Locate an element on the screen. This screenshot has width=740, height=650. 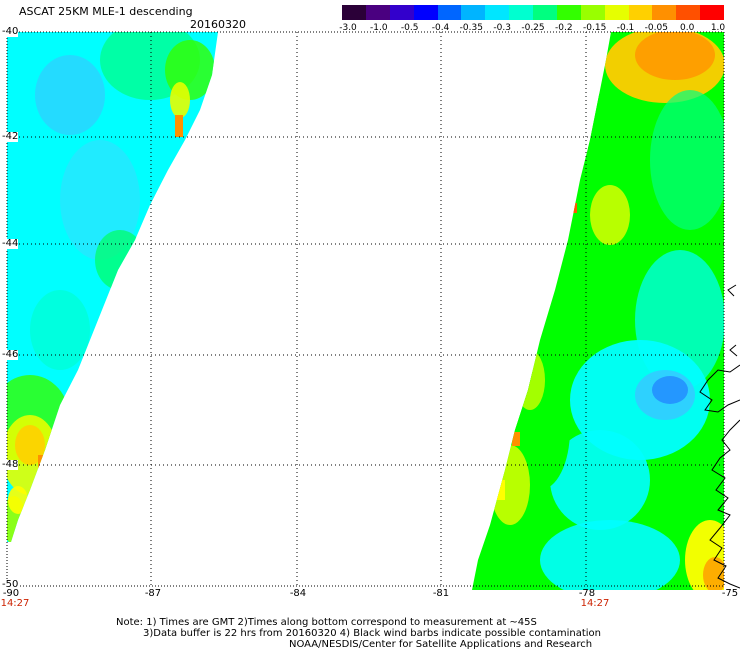
lon-label-87: -87 is located at coordinates (153, 593).